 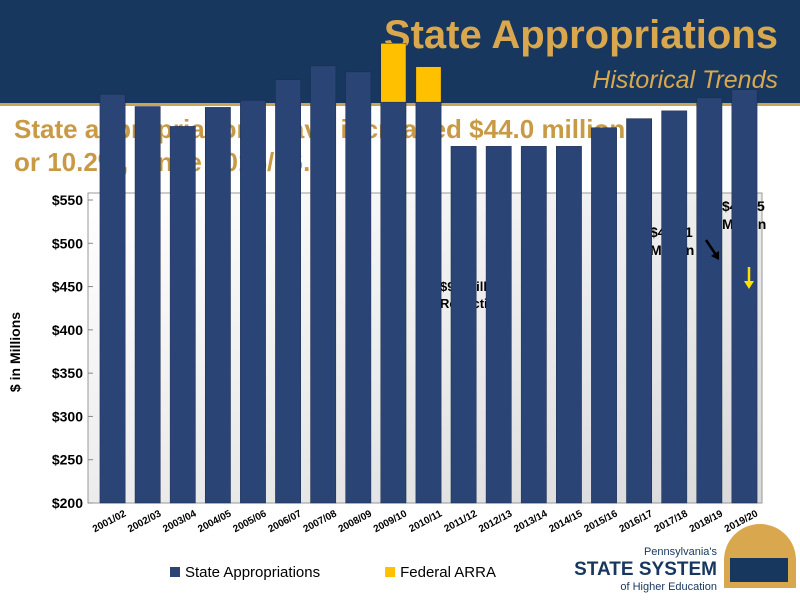 What do you see at coordinates (179, 521) in the screenshot?
I see `x-tick-label: 2003/04` at bounding box center [179, 521].